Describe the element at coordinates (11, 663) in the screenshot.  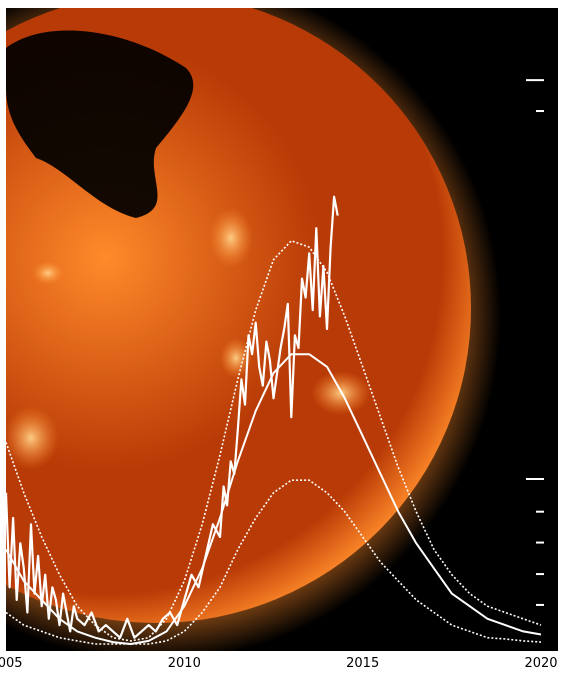
I see `x-tick-label: 2005` at that location.